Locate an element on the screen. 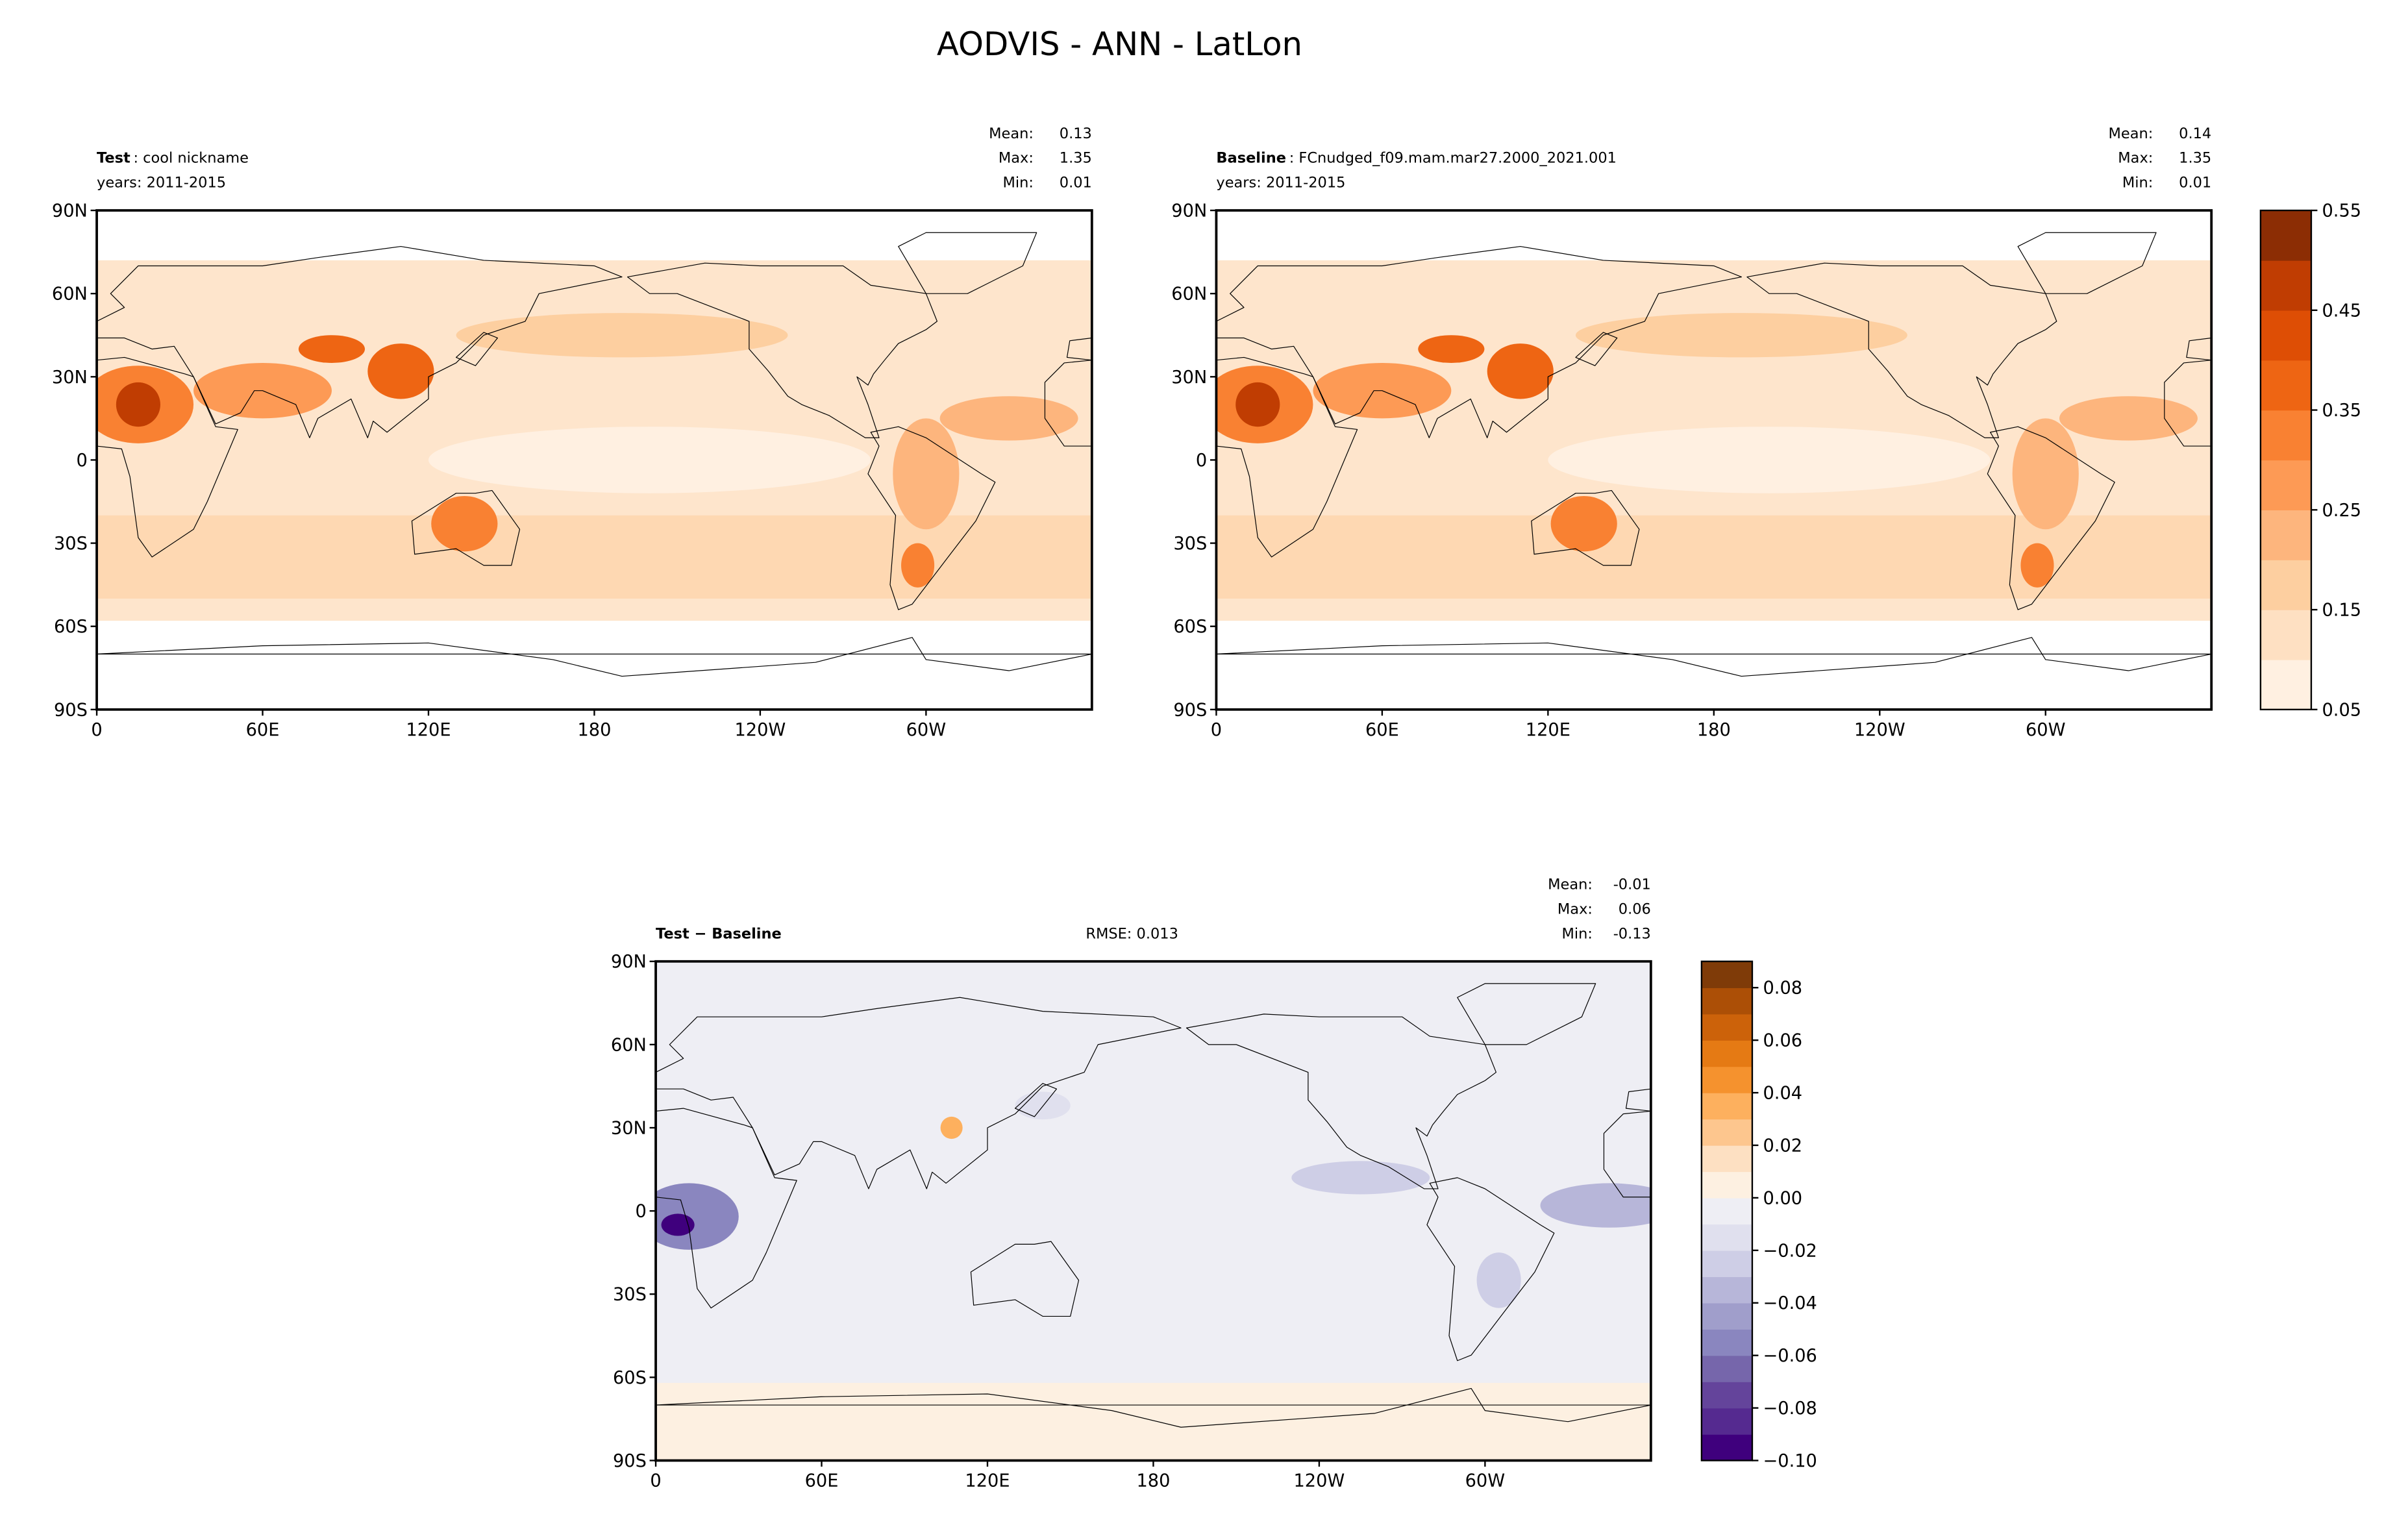 The height and width of the screenshot is (1529, 2408). colorbar-tick-label: 0.55 is located at coordinates (2342, 211).